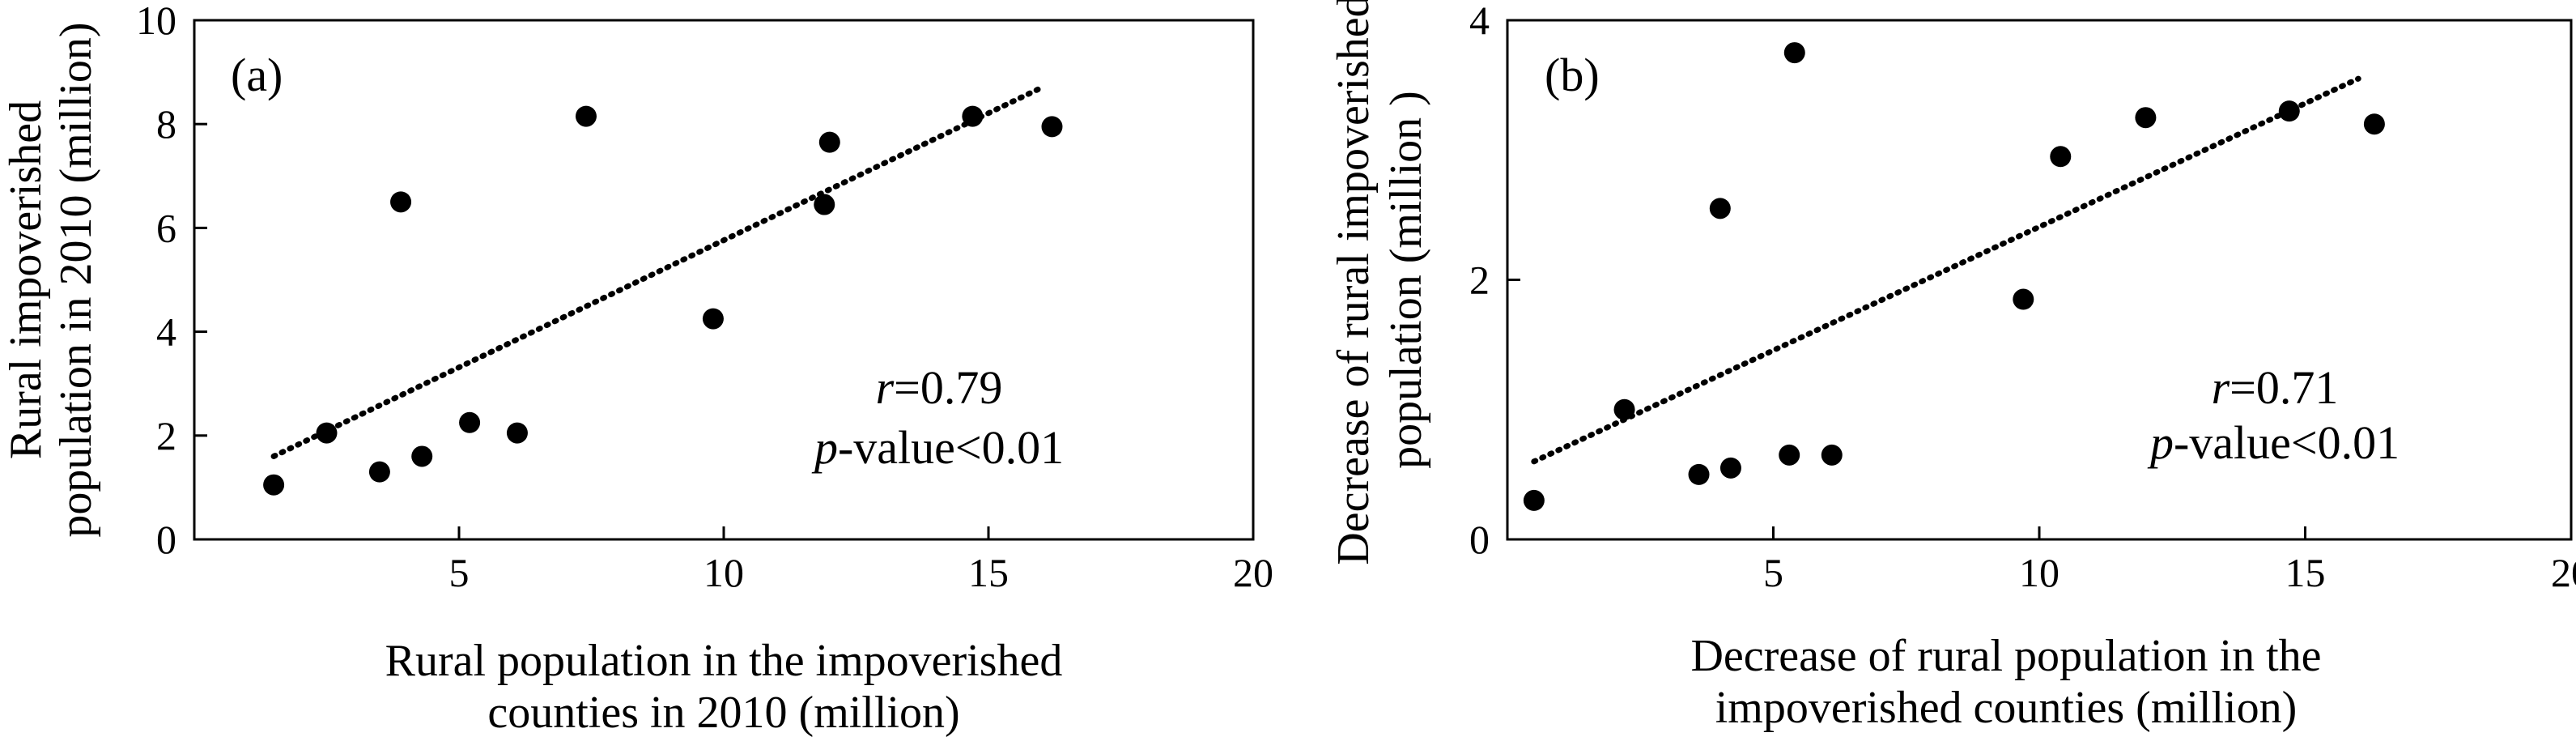 This screenshot has height=754, width=2576. What do you see at coordinates (2221, 388) in the screenshot?
I see `panel-b-r-symbol: r` at bounding box center [2221, 388].